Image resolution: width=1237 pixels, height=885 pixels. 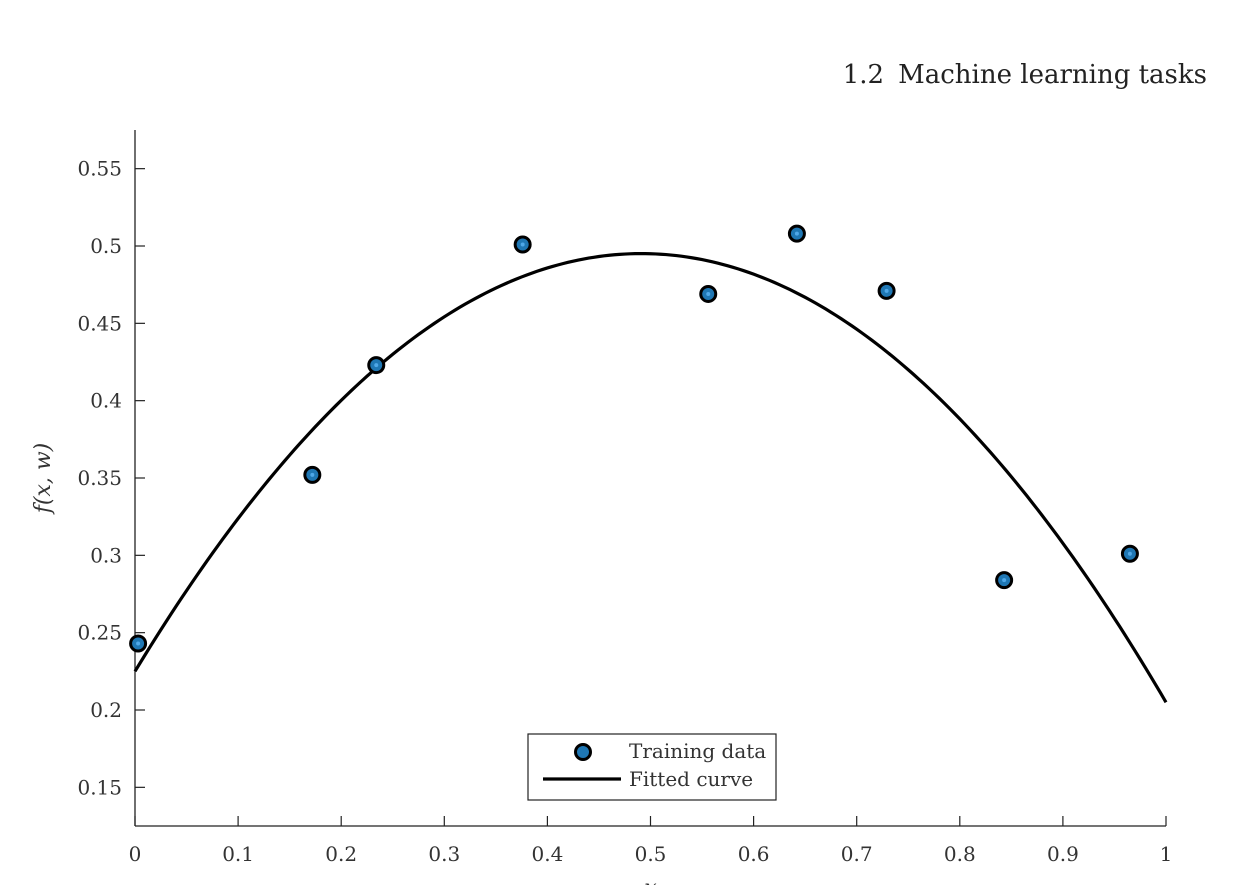 What do you see at coordinates (1052, 75) in the screenshot?
I see `section-title: Machine learning tasks` at bounding box center [1052, 75].